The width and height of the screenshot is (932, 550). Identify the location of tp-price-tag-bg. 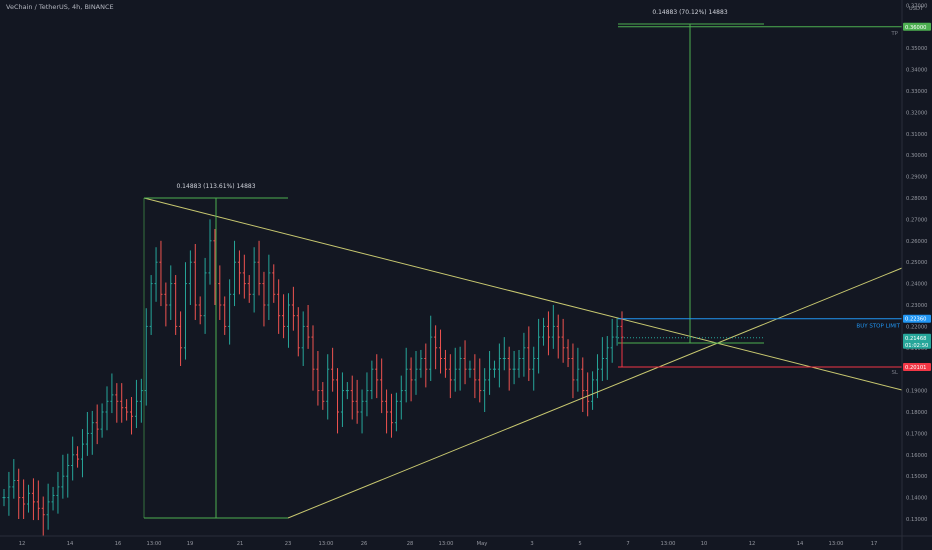
(917, 26).